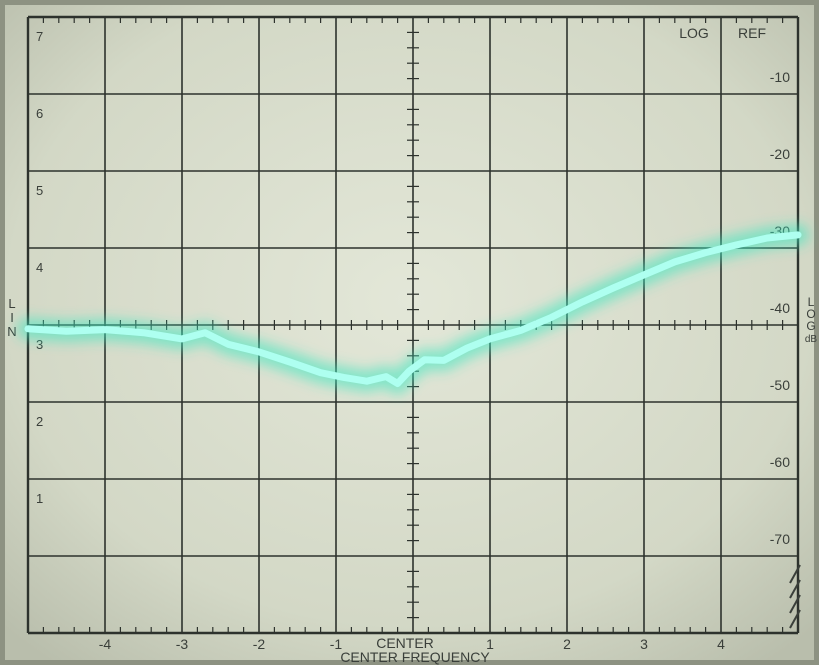 This screenshot has width=819, height=665. Describe the element at coordinates (810, 326) in the screenshot. I see `y-axis-label-log-char: G` at that location.